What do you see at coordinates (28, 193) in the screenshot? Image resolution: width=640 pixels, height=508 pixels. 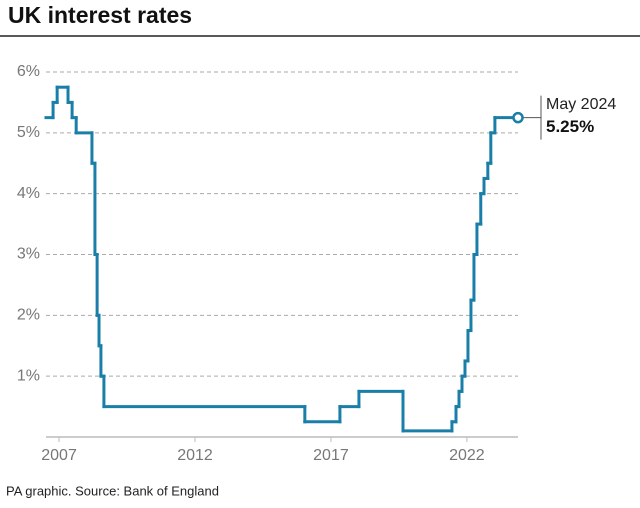 I see `y-tick-label: 4%` at bounding box center [28, 193].